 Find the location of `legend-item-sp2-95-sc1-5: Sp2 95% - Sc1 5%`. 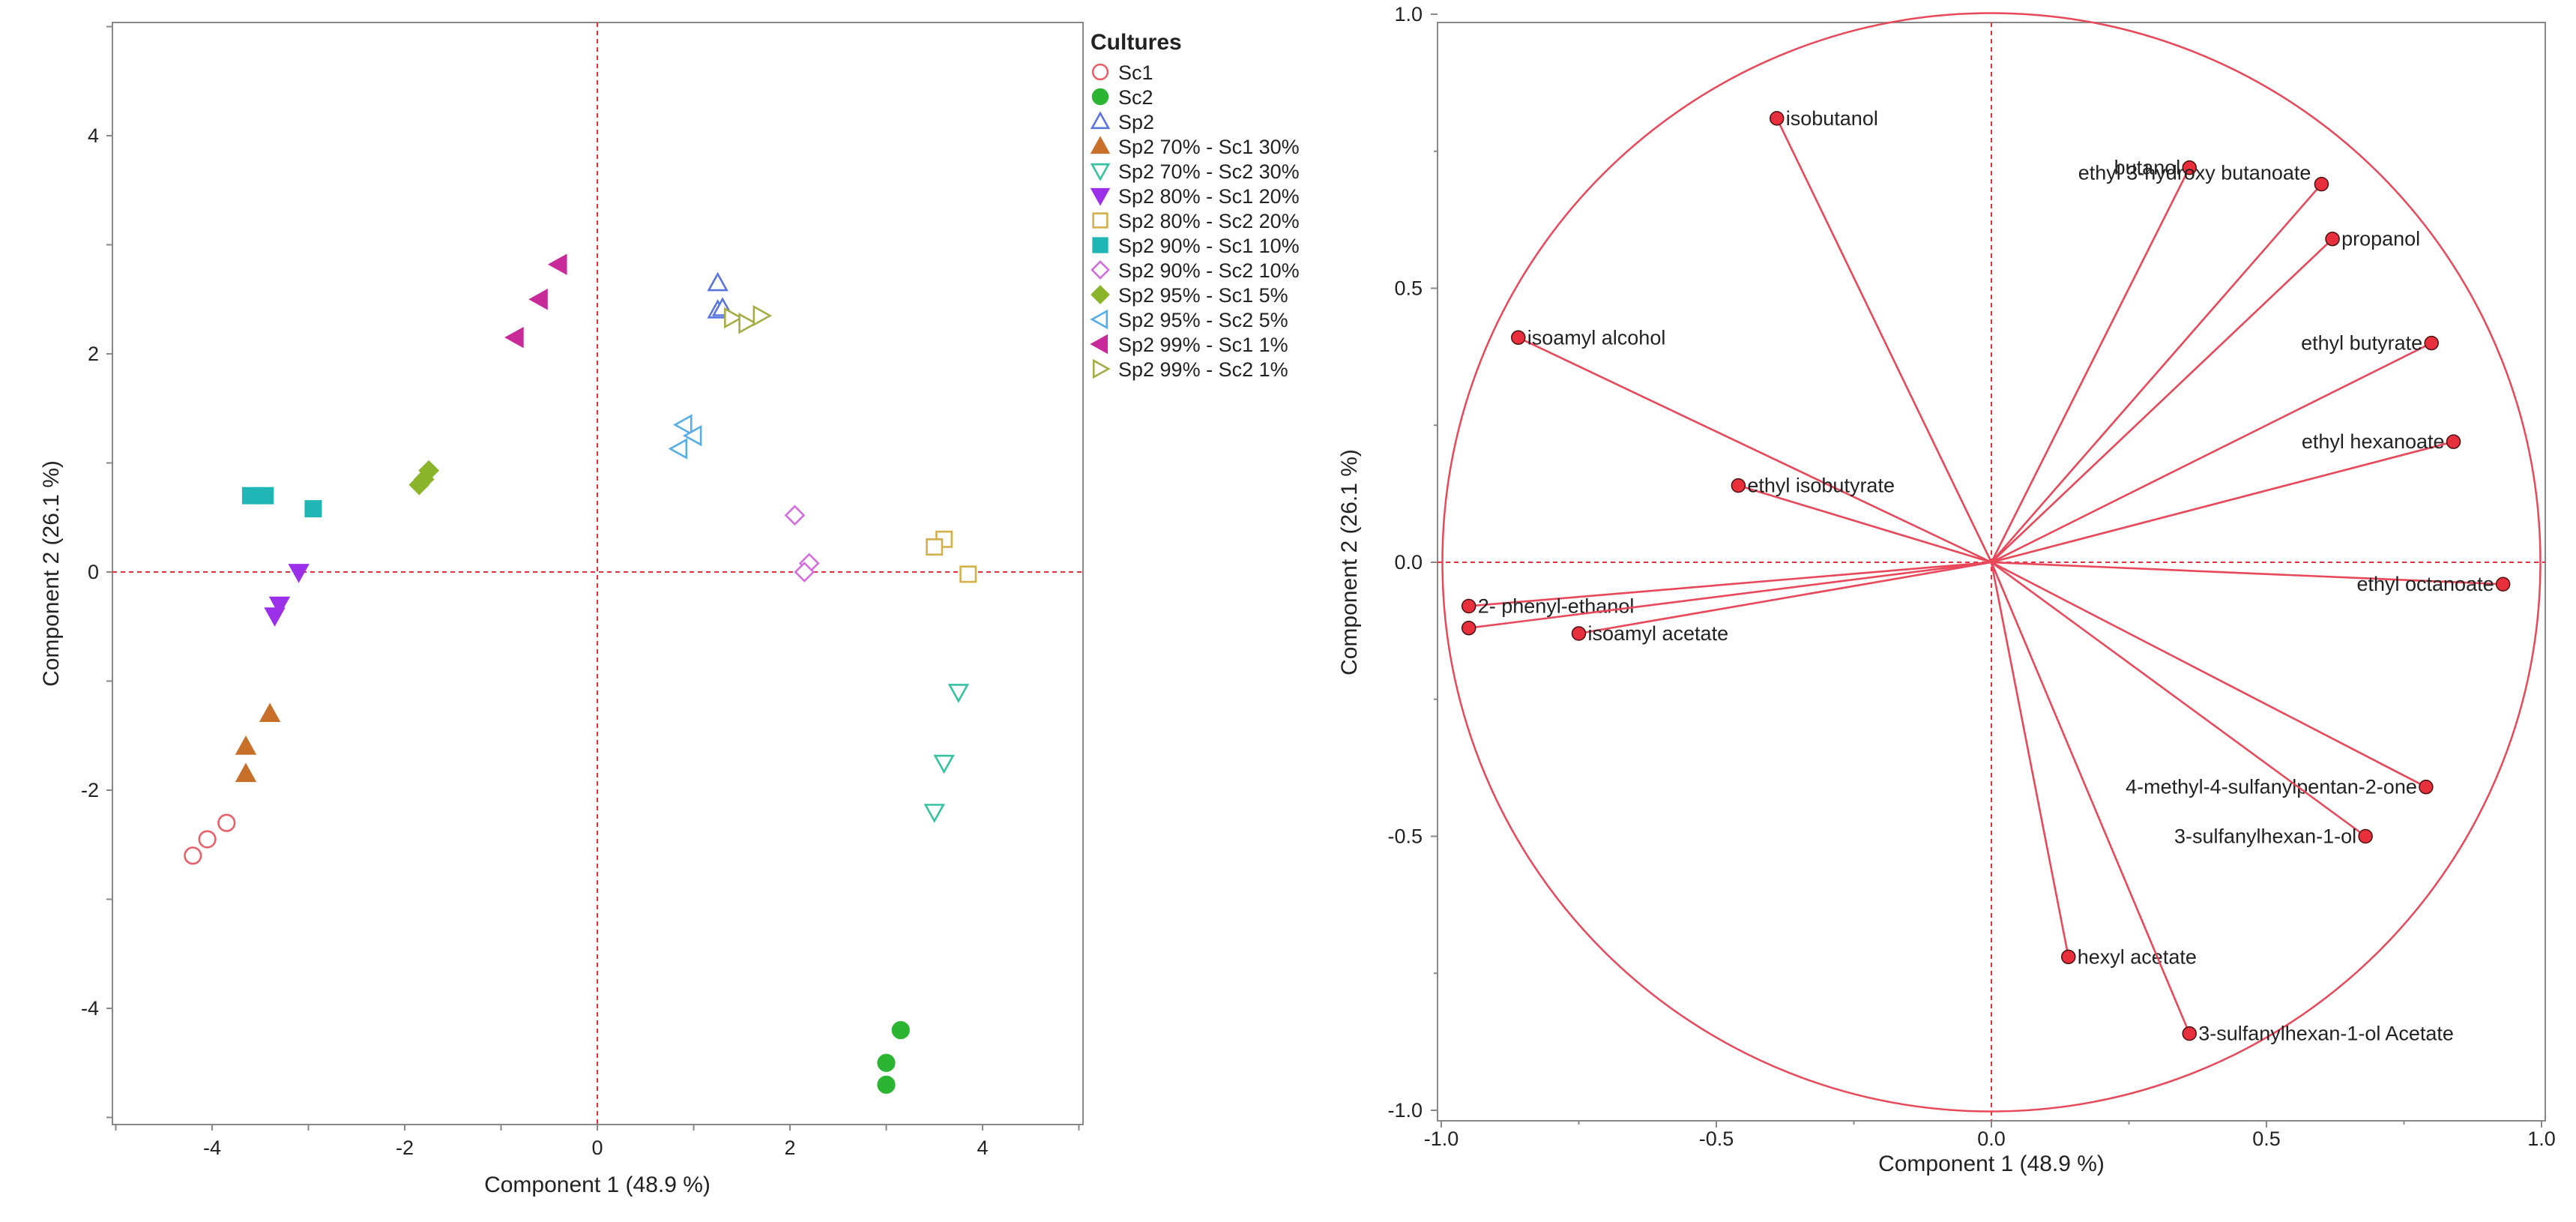

legend-item-sp2-95-sc1-5: Sp2 95% - Sc1 5% is located at coordinates (1189, 295).